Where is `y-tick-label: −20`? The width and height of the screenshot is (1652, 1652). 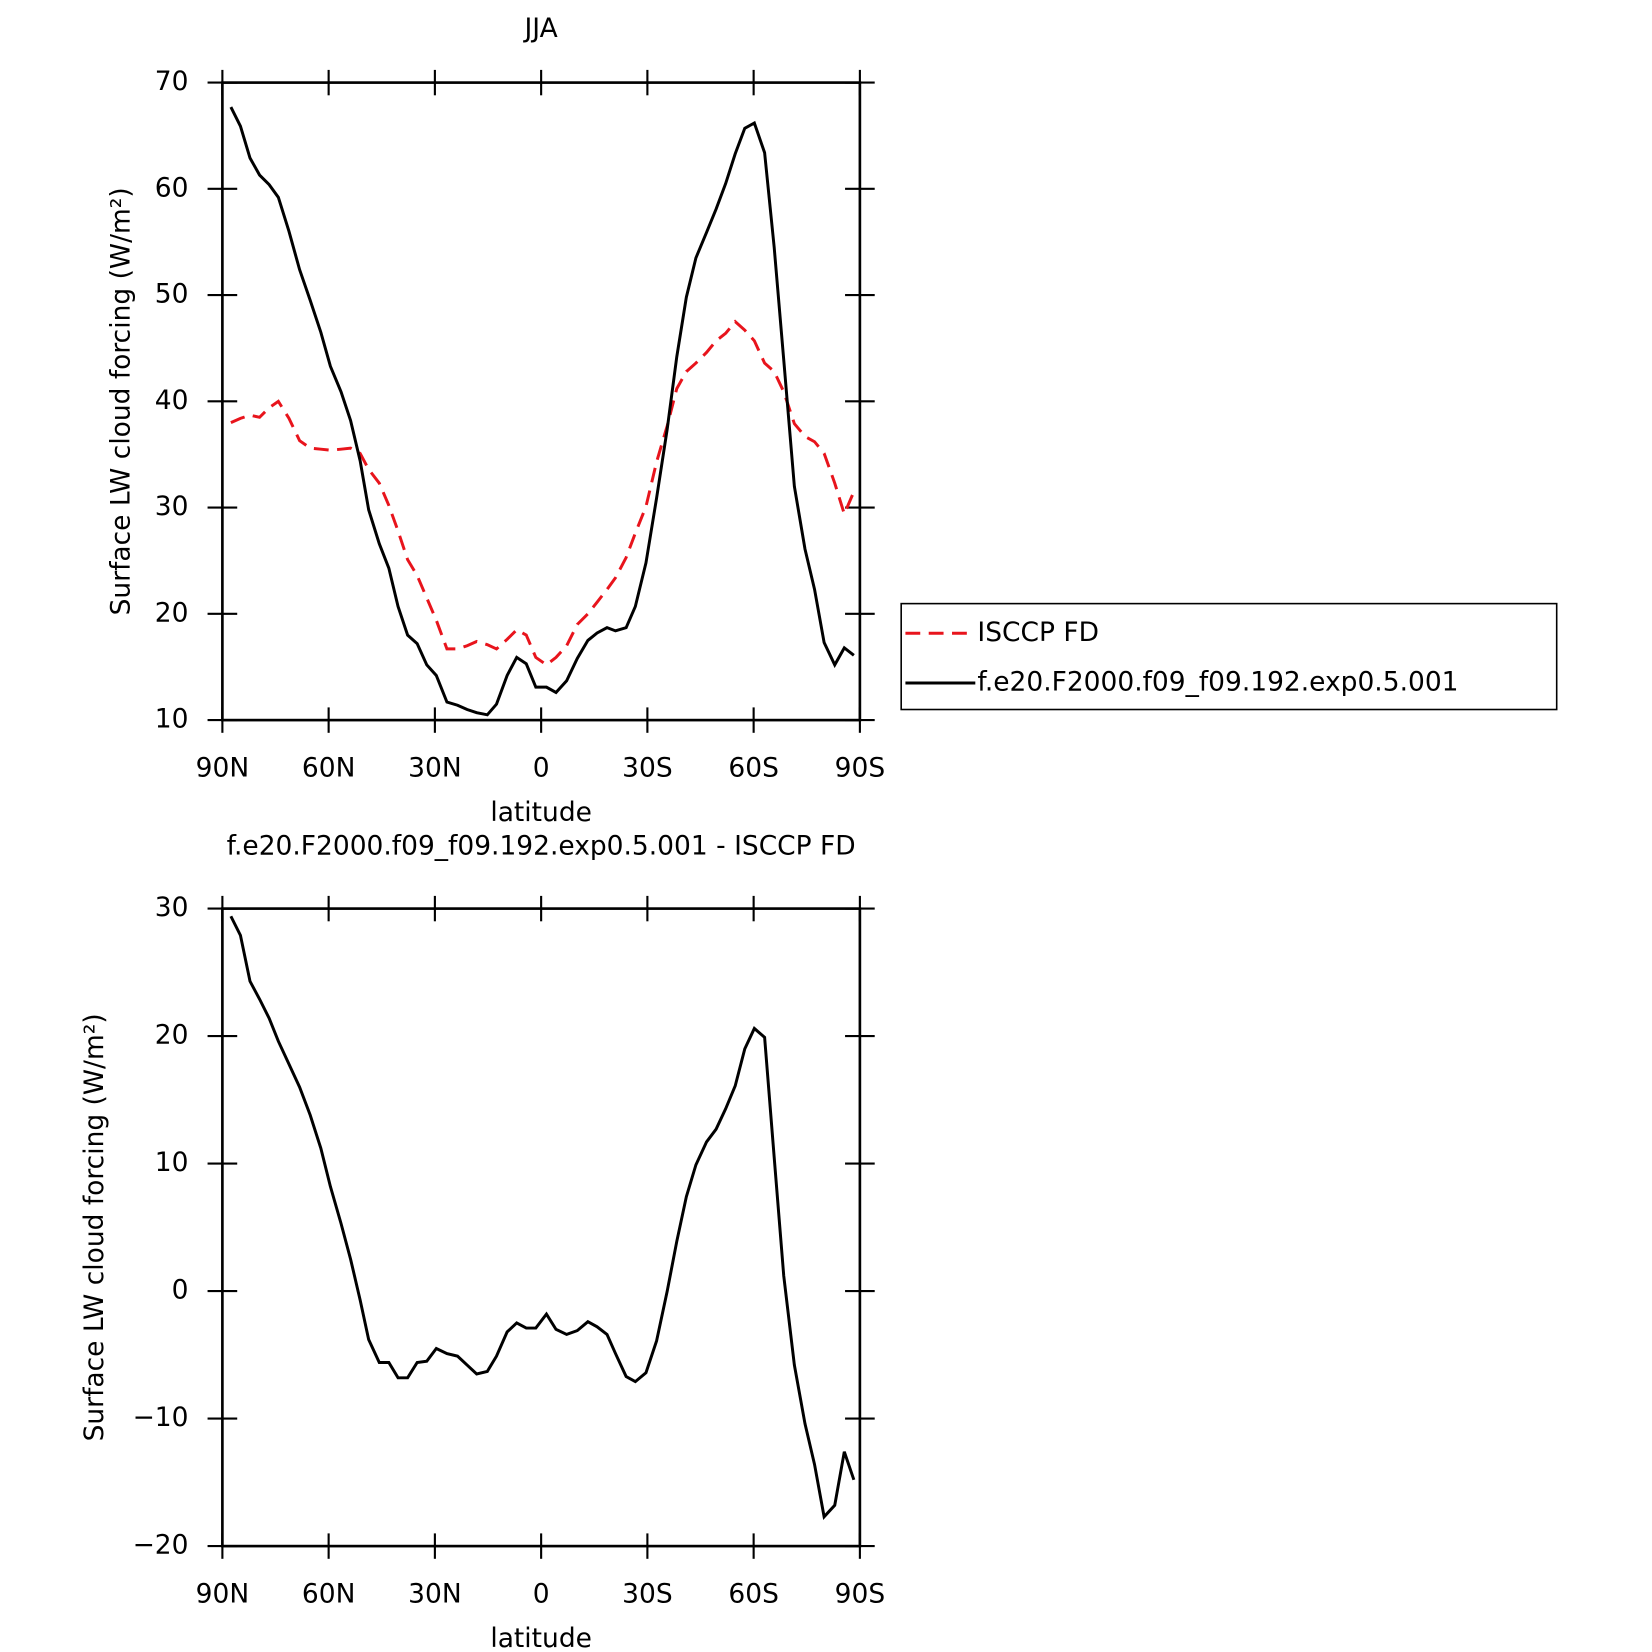
y-tick-label: −20 is located at coordinates (161, 1545).